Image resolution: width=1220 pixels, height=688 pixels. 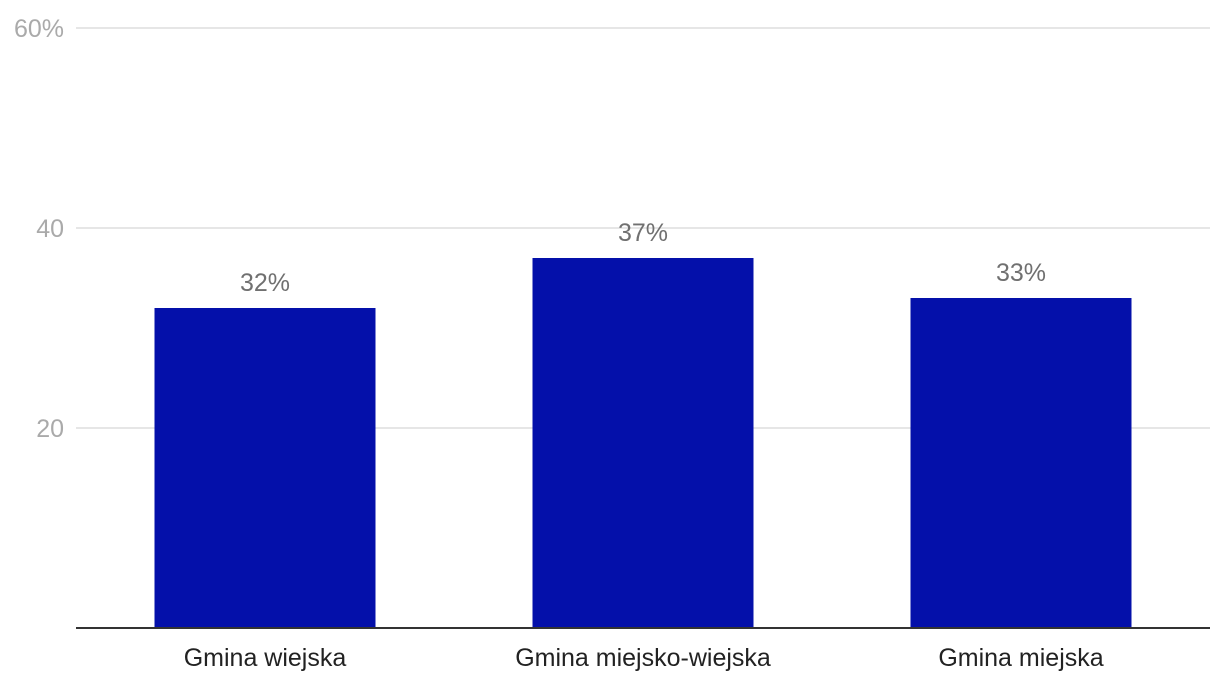 I want to click on data-labels: 32% 37% 33%, so click(x=643, y=258).